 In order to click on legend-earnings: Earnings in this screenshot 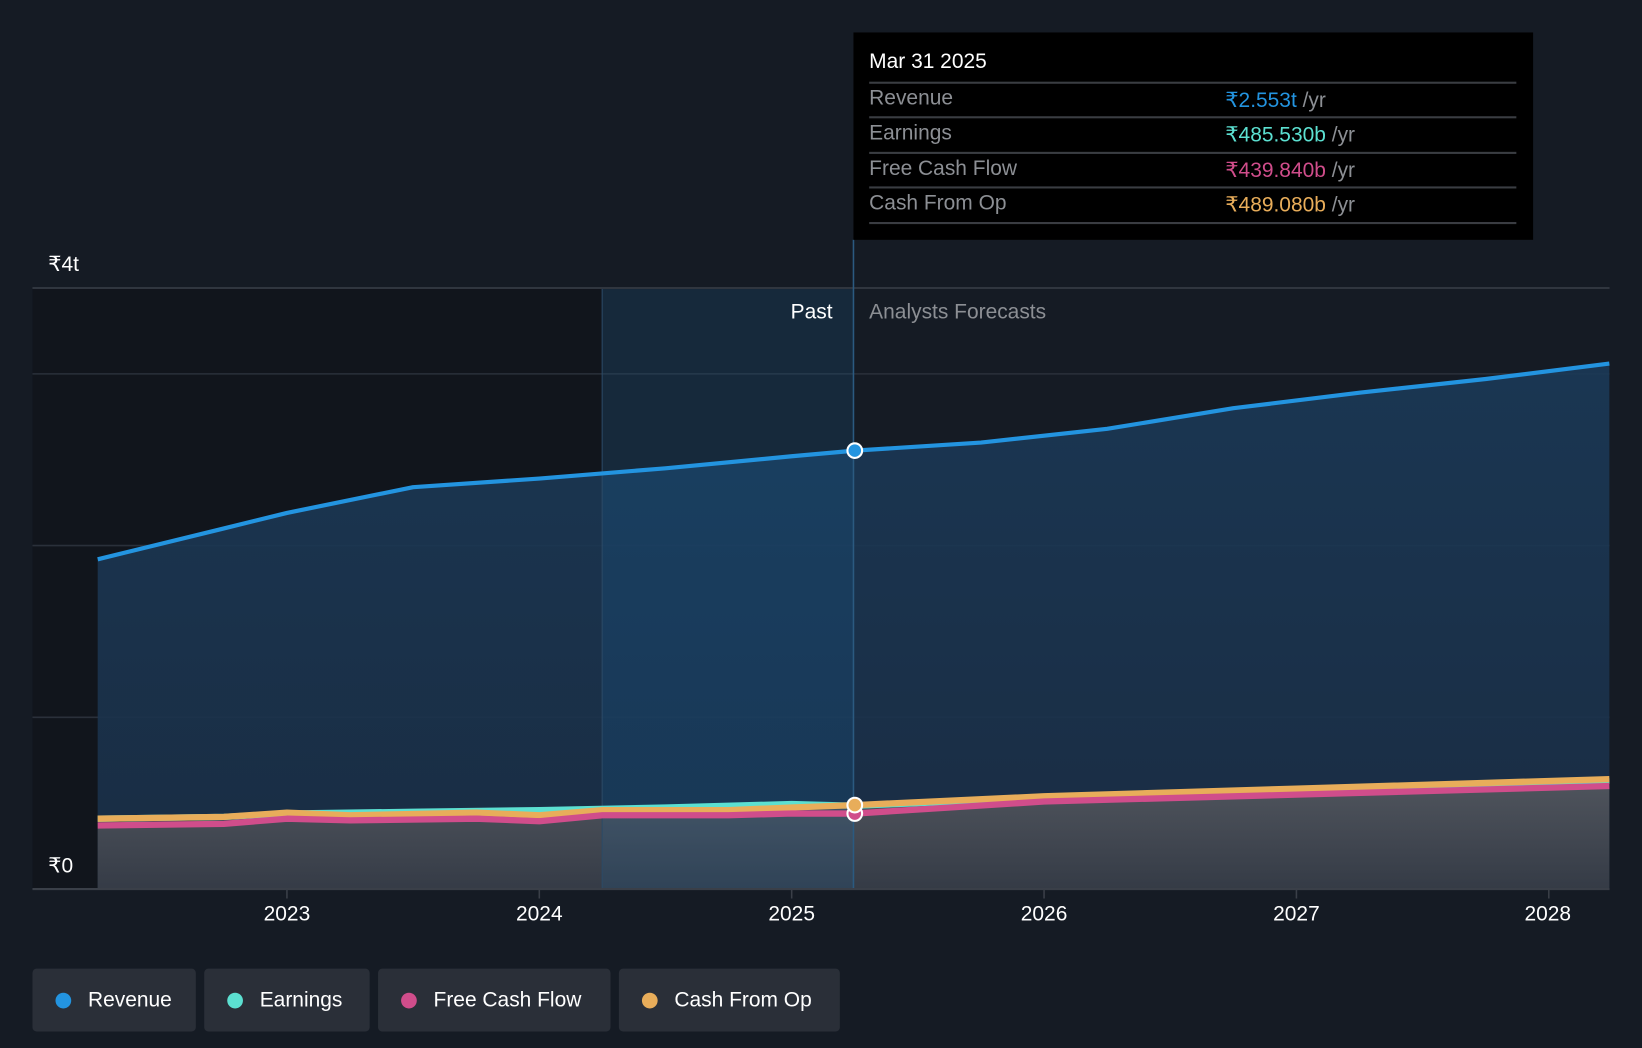, I will do `click(287, 1000)`.